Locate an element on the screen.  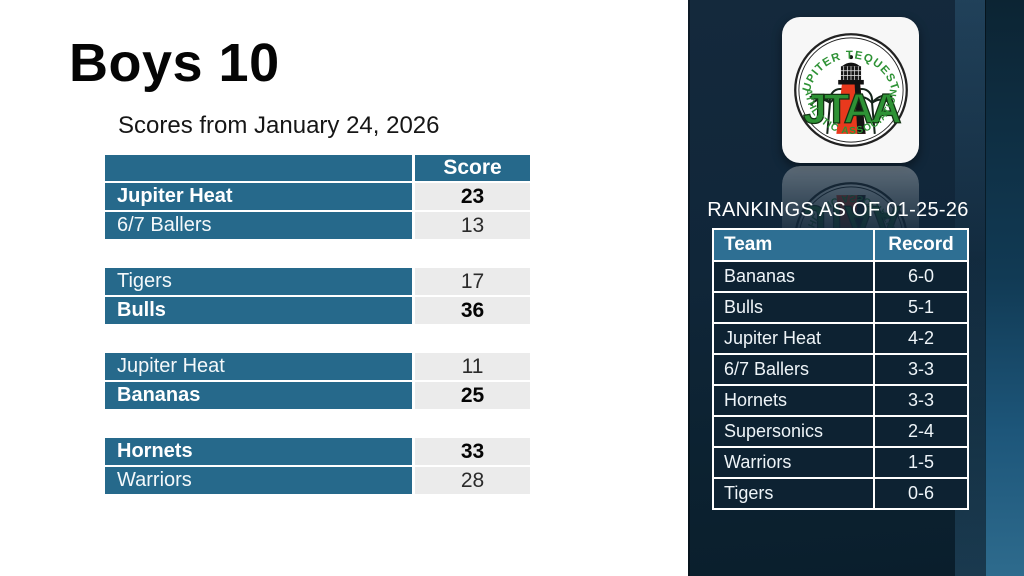
table-row: Jupiter Heat 23 is located at coordinates (317, 196).